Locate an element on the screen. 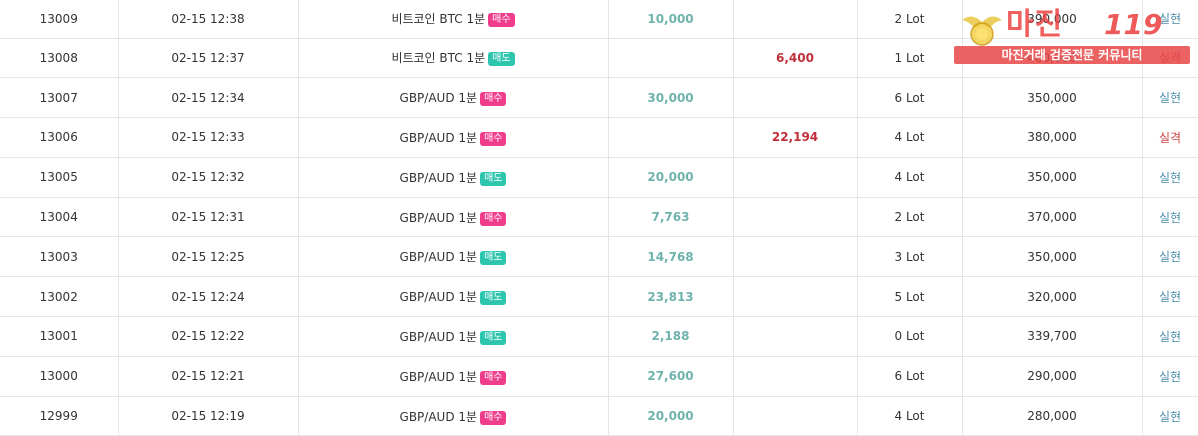  trade-lot: 1 Lot is located at coordinates (910, 58).